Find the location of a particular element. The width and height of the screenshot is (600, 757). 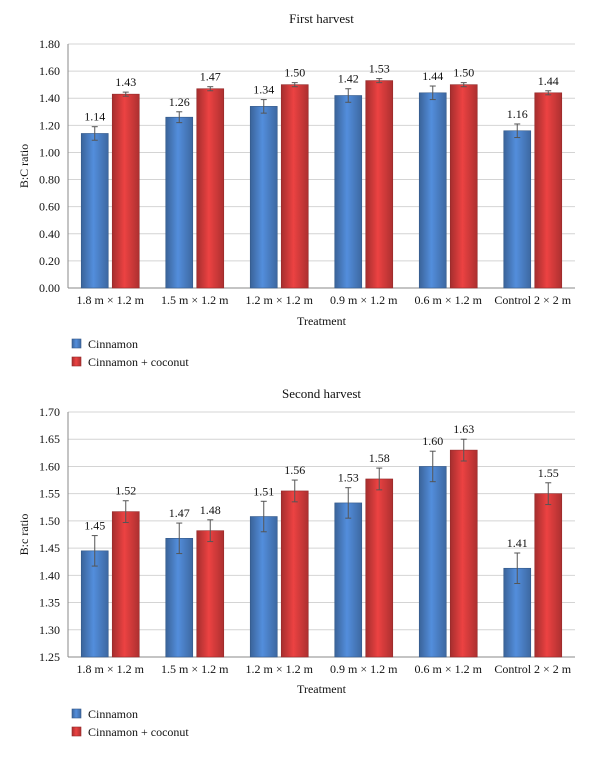

y-tick-label: 1.65 is located at coordinates (49, 439).